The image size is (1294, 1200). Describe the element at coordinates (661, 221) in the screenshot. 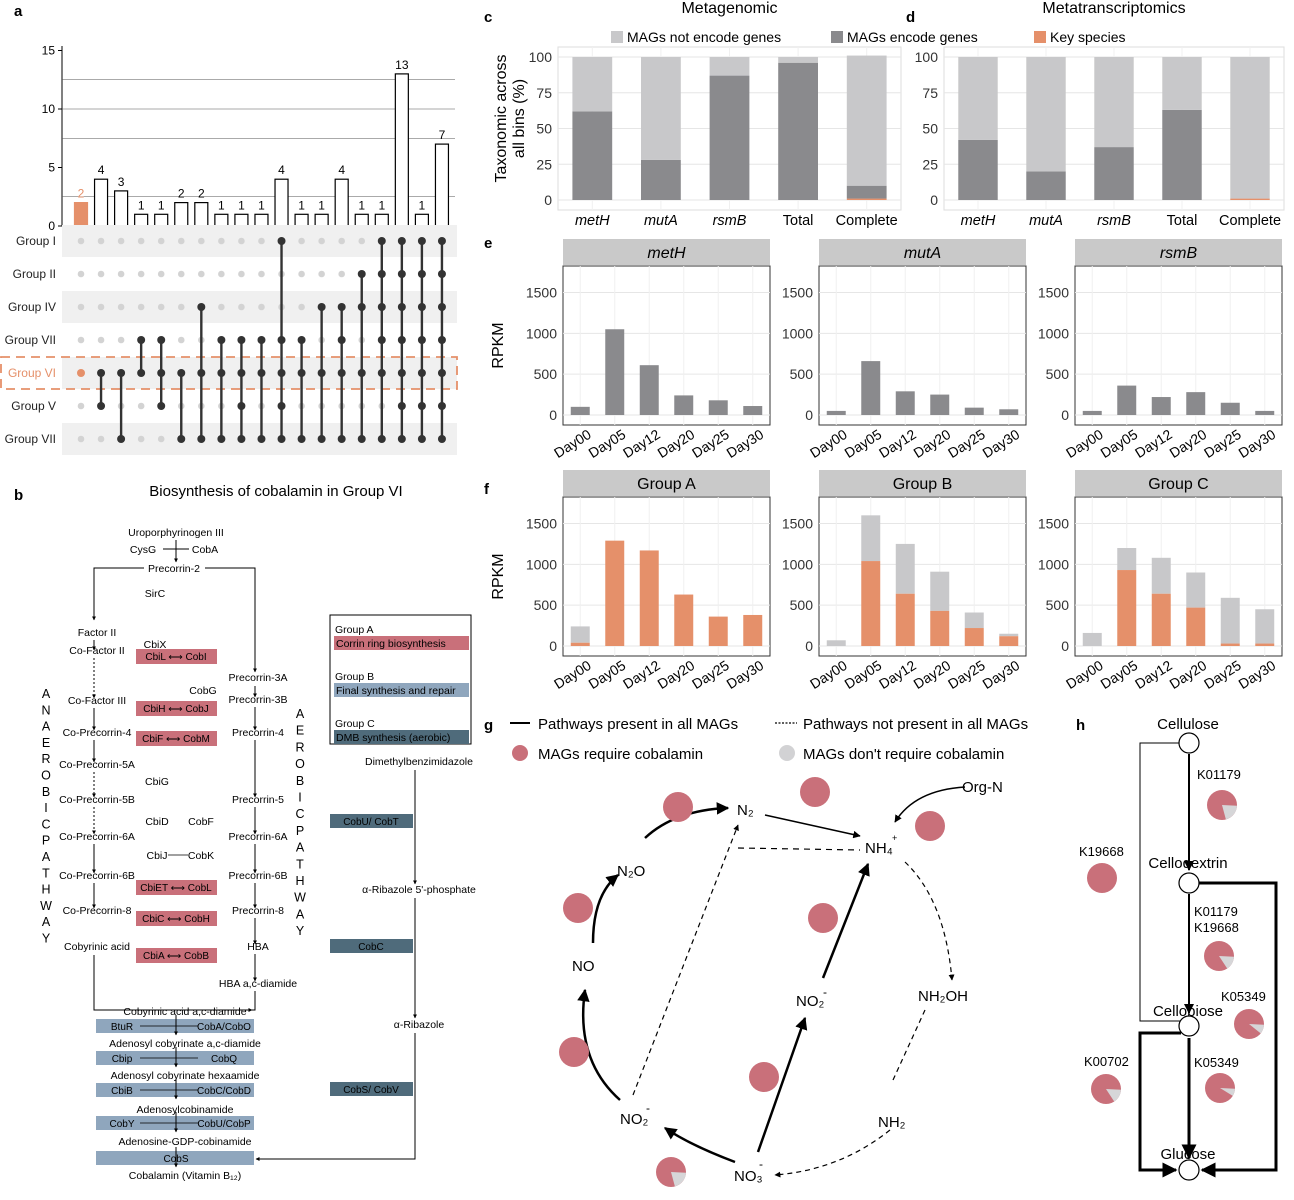

I see `x-tick-label: mutA` at that location.